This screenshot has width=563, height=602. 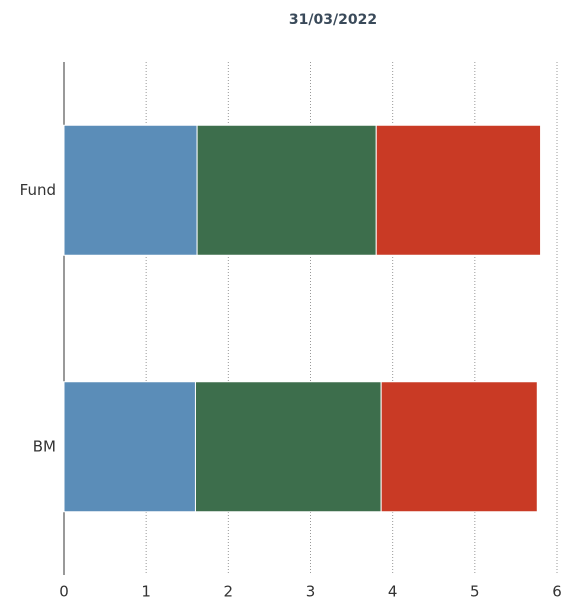 What do you see at coordinates (229, 592) in the screenshot?
I see `x-tick-label: 2` at bounding box center [229, 592].